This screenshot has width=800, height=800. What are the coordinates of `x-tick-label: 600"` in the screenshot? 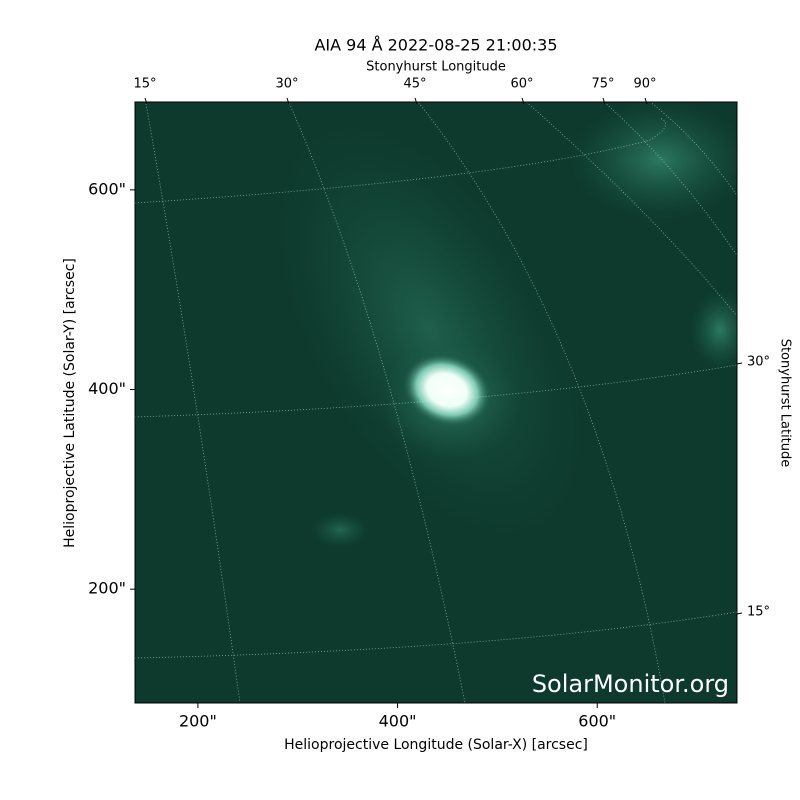 It's located at (597, 721).